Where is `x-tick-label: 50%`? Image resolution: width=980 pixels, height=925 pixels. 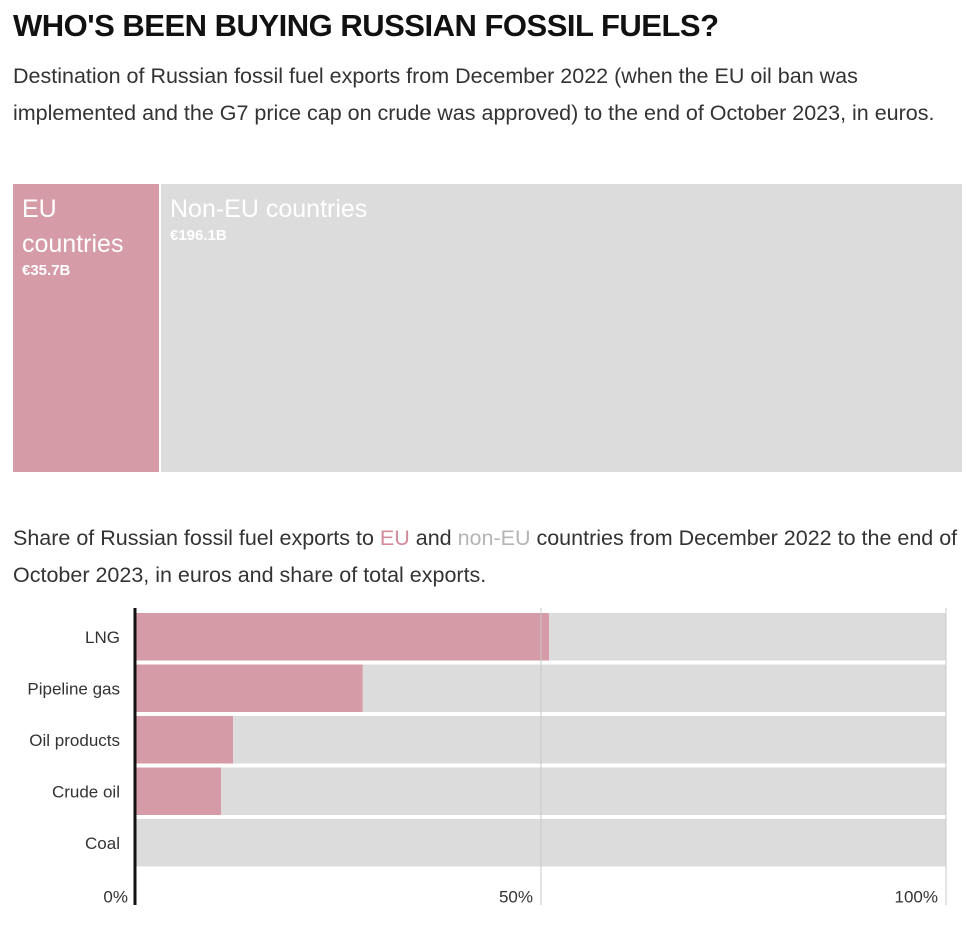
x-tick-label: 50% is located at coordinates (516, 897).